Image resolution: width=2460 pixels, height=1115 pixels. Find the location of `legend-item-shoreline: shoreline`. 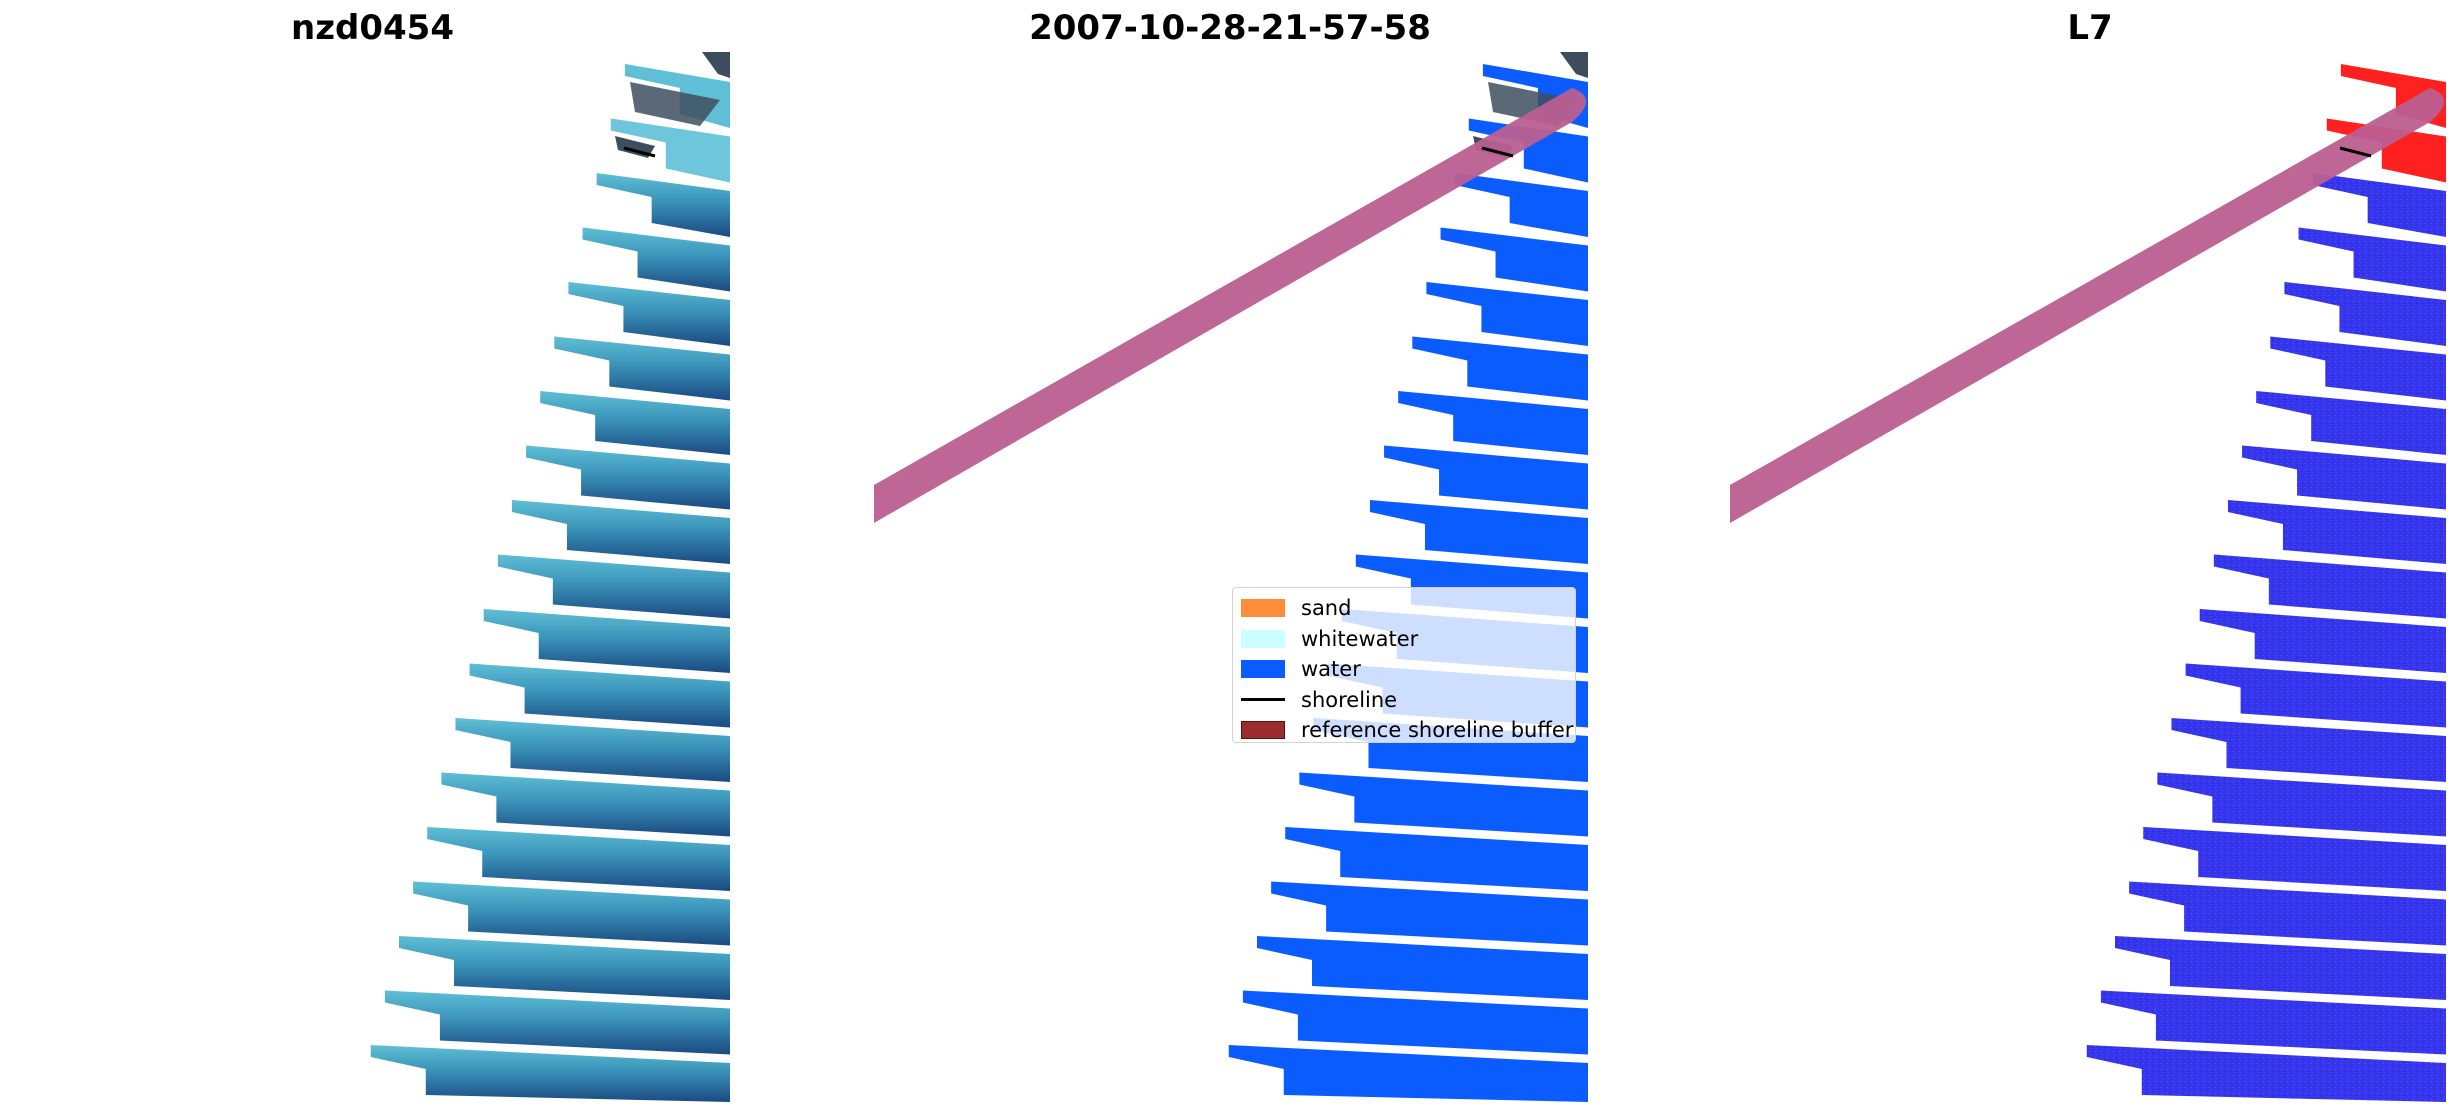

legend-item-shoreline: shoreline is located at coordinates (1404, 700).